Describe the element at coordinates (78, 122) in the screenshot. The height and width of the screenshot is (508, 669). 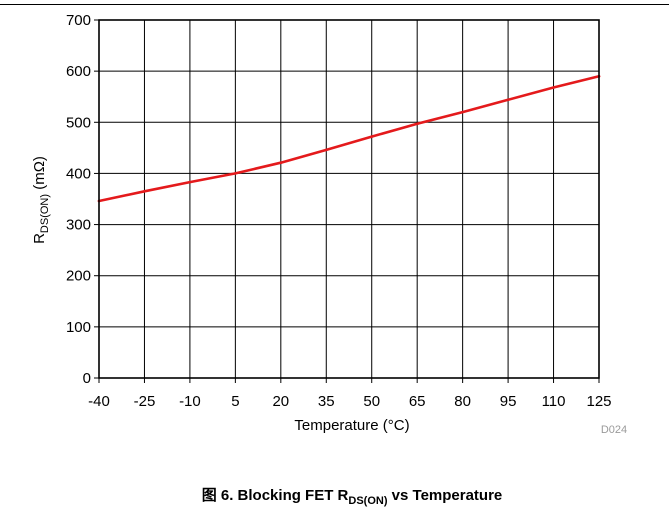
I see `y-tick-label: 500` at that location.